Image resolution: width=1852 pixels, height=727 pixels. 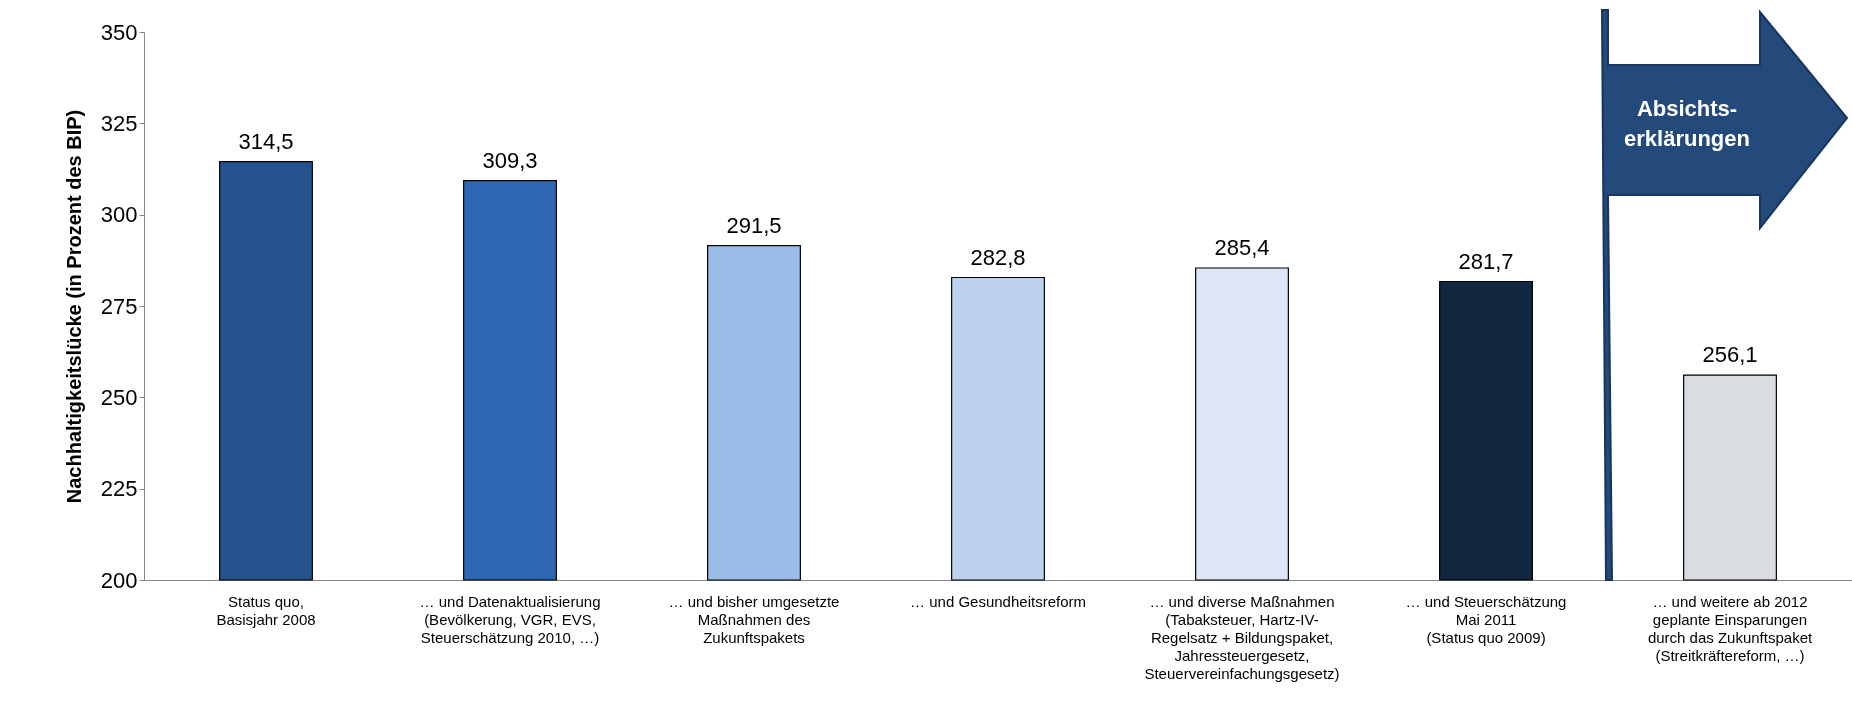 What do you see at coordinates (754, 619) in the screenshot?
I see `x-tick-label: … und bisher umgesetzte Maßnahmen des Zukunftspakets` at bounding box center [754, 619].